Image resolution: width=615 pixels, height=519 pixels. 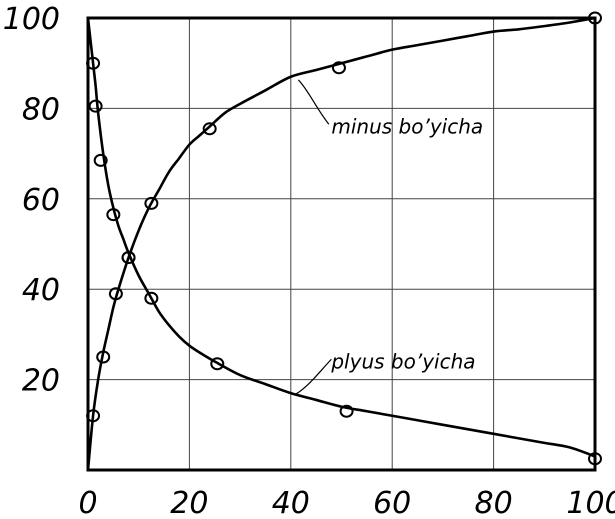 What do you see at coordinates (41, 109) in the screenshot?
I see `y-tick-label: 80` at bounding box center [41, 109].